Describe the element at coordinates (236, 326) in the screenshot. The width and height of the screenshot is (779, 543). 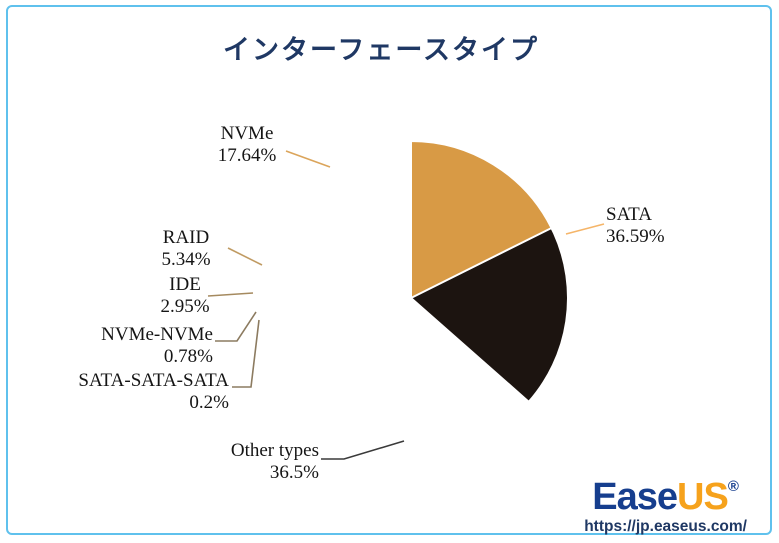
I see `leader-line-nvme-nvme` at that location.